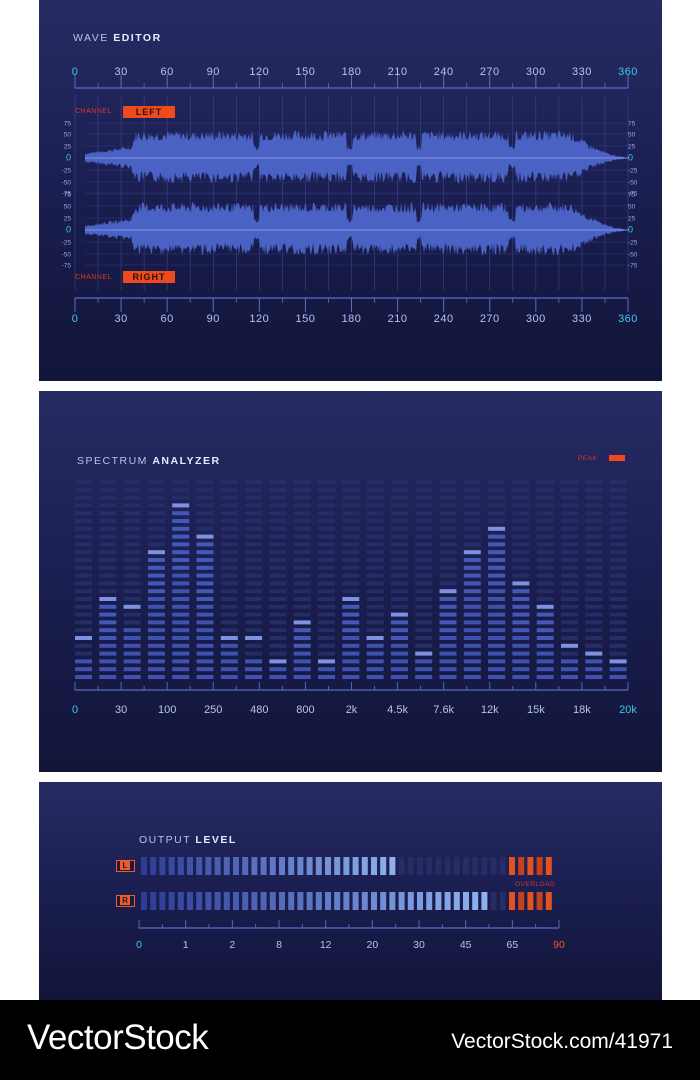  What do you see at coordinates (357, 229) in the screenshot?
I see `right-channel-waveform` at bounding box center [357, 229].